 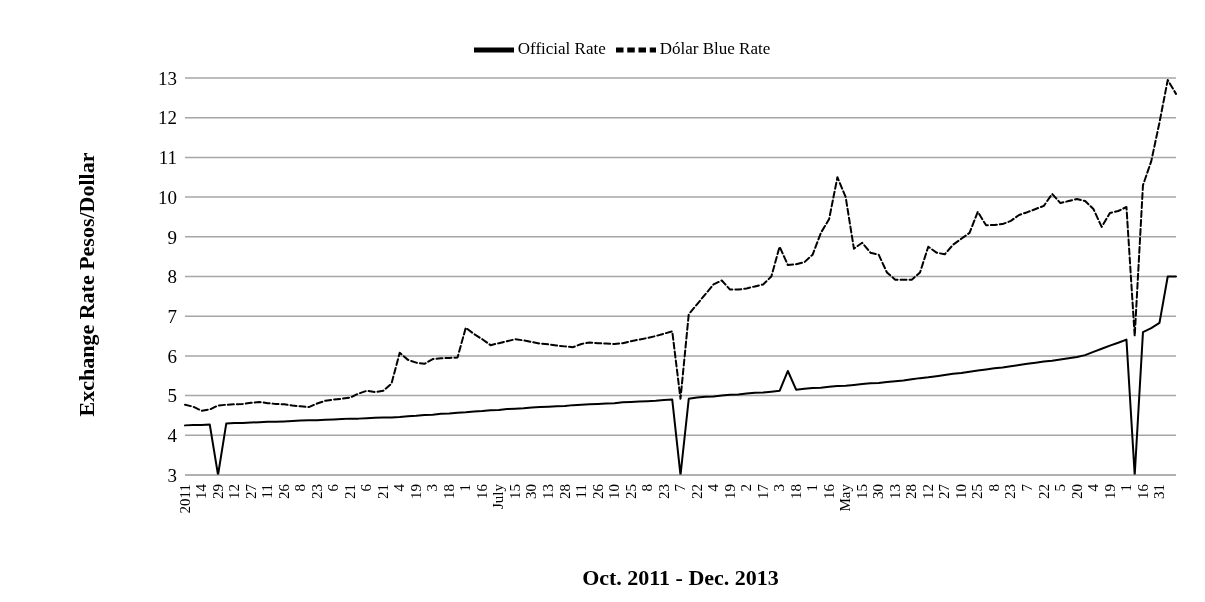 What do you see at coordinates (172, 277) in the screenshot?
I see `y-tick-label: 8` at bounding box center [172, 277].